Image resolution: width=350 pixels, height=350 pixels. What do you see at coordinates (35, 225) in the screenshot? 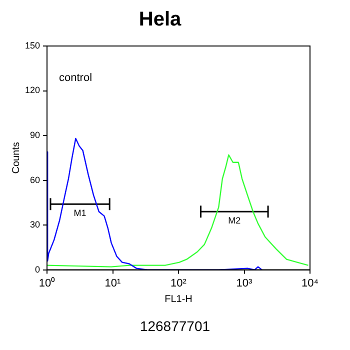
I see `y-tick-label: 30` at bounding box center [35, 225].